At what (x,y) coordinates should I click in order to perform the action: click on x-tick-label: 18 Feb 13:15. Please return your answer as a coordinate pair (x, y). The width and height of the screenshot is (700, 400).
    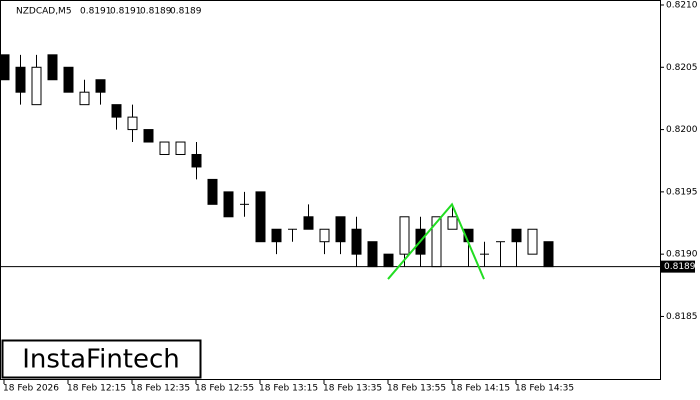
    Looking at the image, I should click on (288, 389).